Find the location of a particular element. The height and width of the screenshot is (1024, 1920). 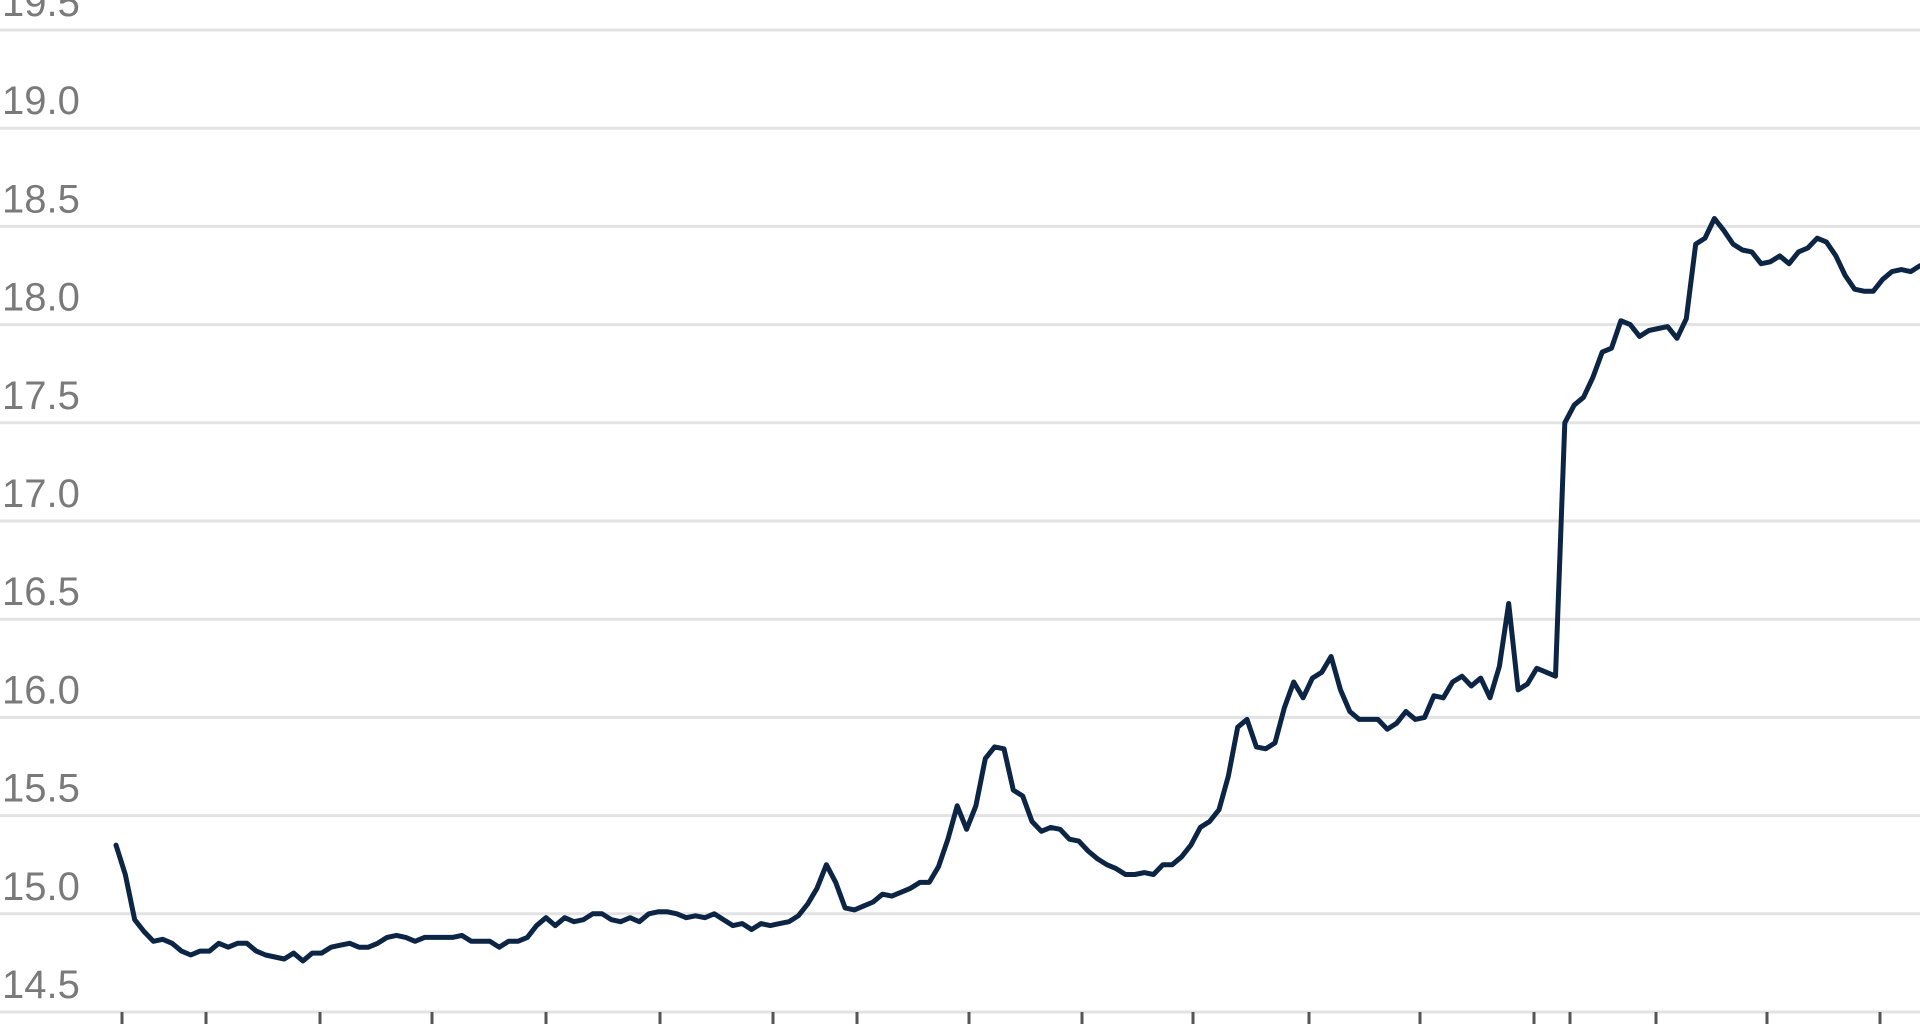

y-tick-label: 17.5 is located at coordinates (41, 396).